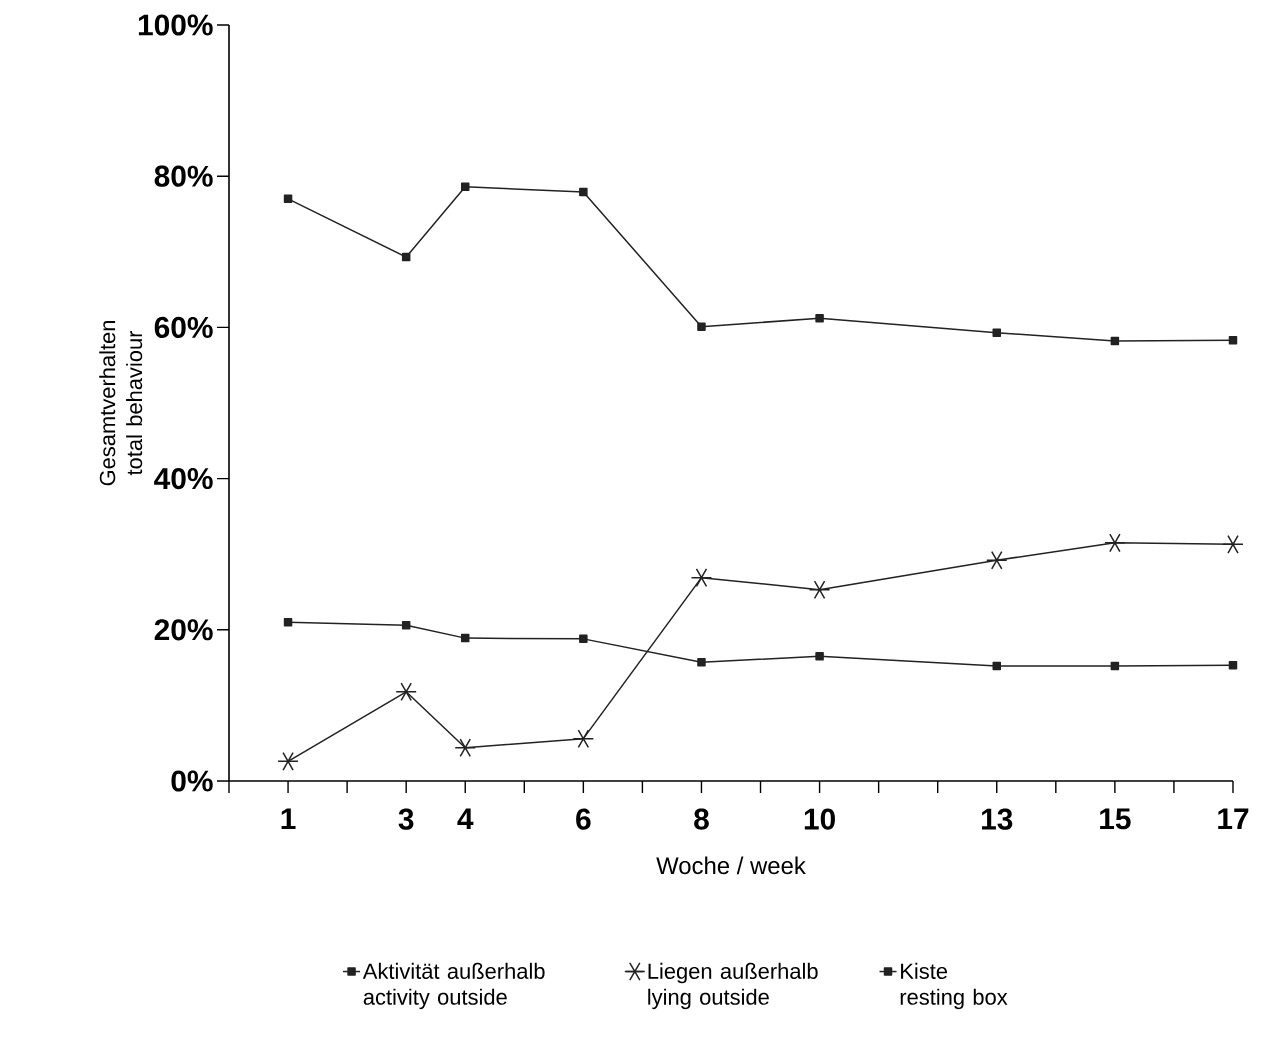 The width and height of the screenshot is (1265, 1042). What do you see at coordinates (288, 819) in the screenshot?
I see `x-tick-label: 1` at bounding box center [288, 819].